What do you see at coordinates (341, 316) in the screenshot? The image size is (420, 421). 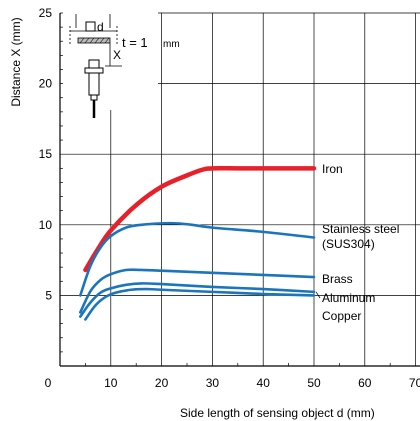 I see `series-label-copper: Copper` at bounding box center [341, 316].